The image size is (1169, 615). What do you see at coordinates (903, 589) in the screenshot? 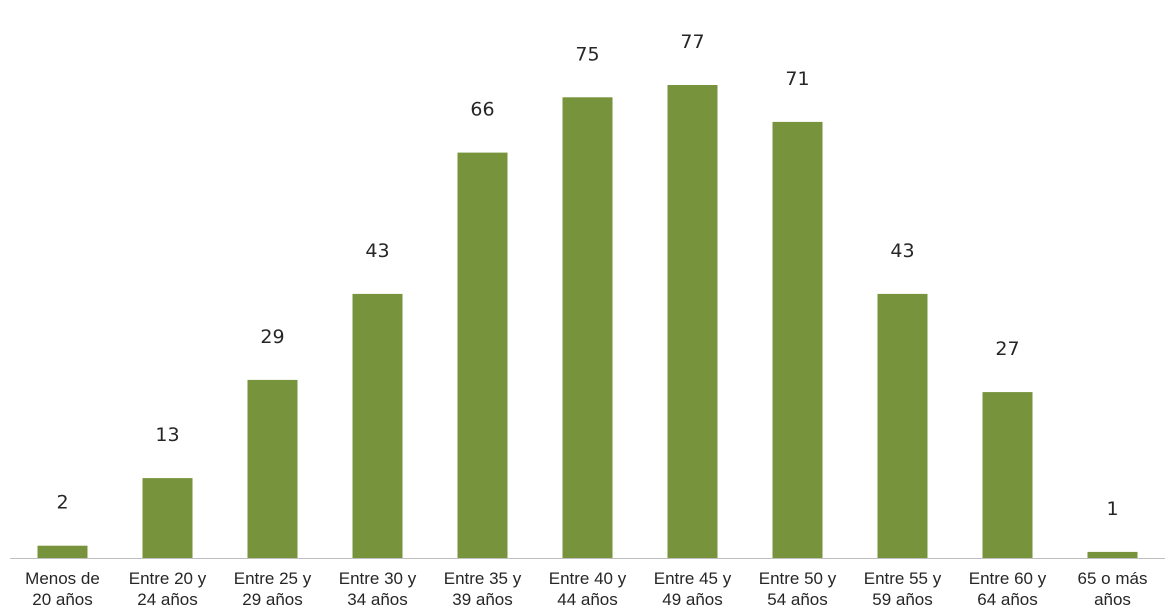
I see `x-tick-label-8: Entre 55 y 59 años` at bounding box center [903, 589].